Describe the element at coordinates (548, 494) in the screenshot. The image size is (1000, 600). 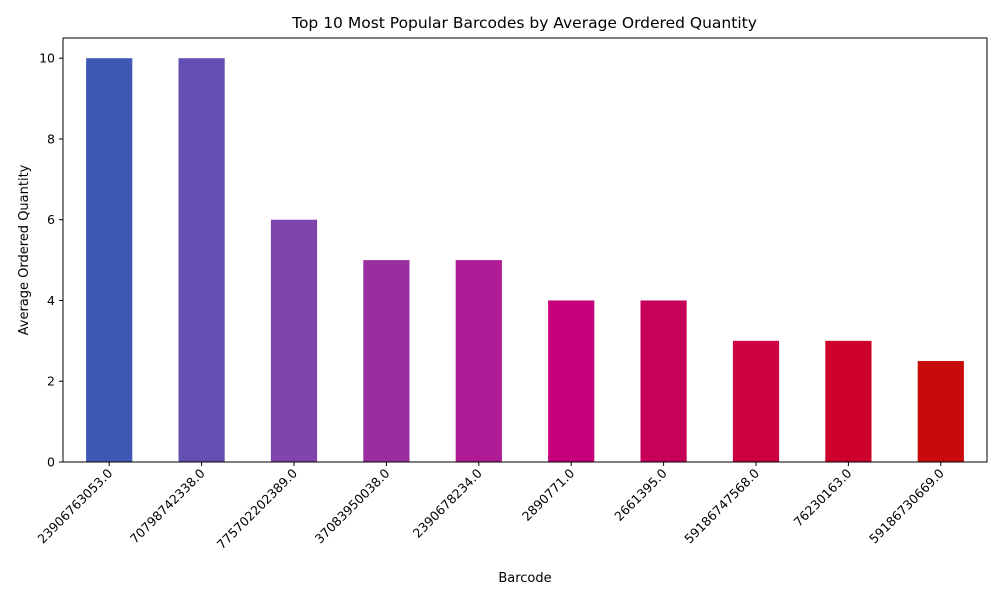
I see `x-tick-label: 2890771.0` at that location.